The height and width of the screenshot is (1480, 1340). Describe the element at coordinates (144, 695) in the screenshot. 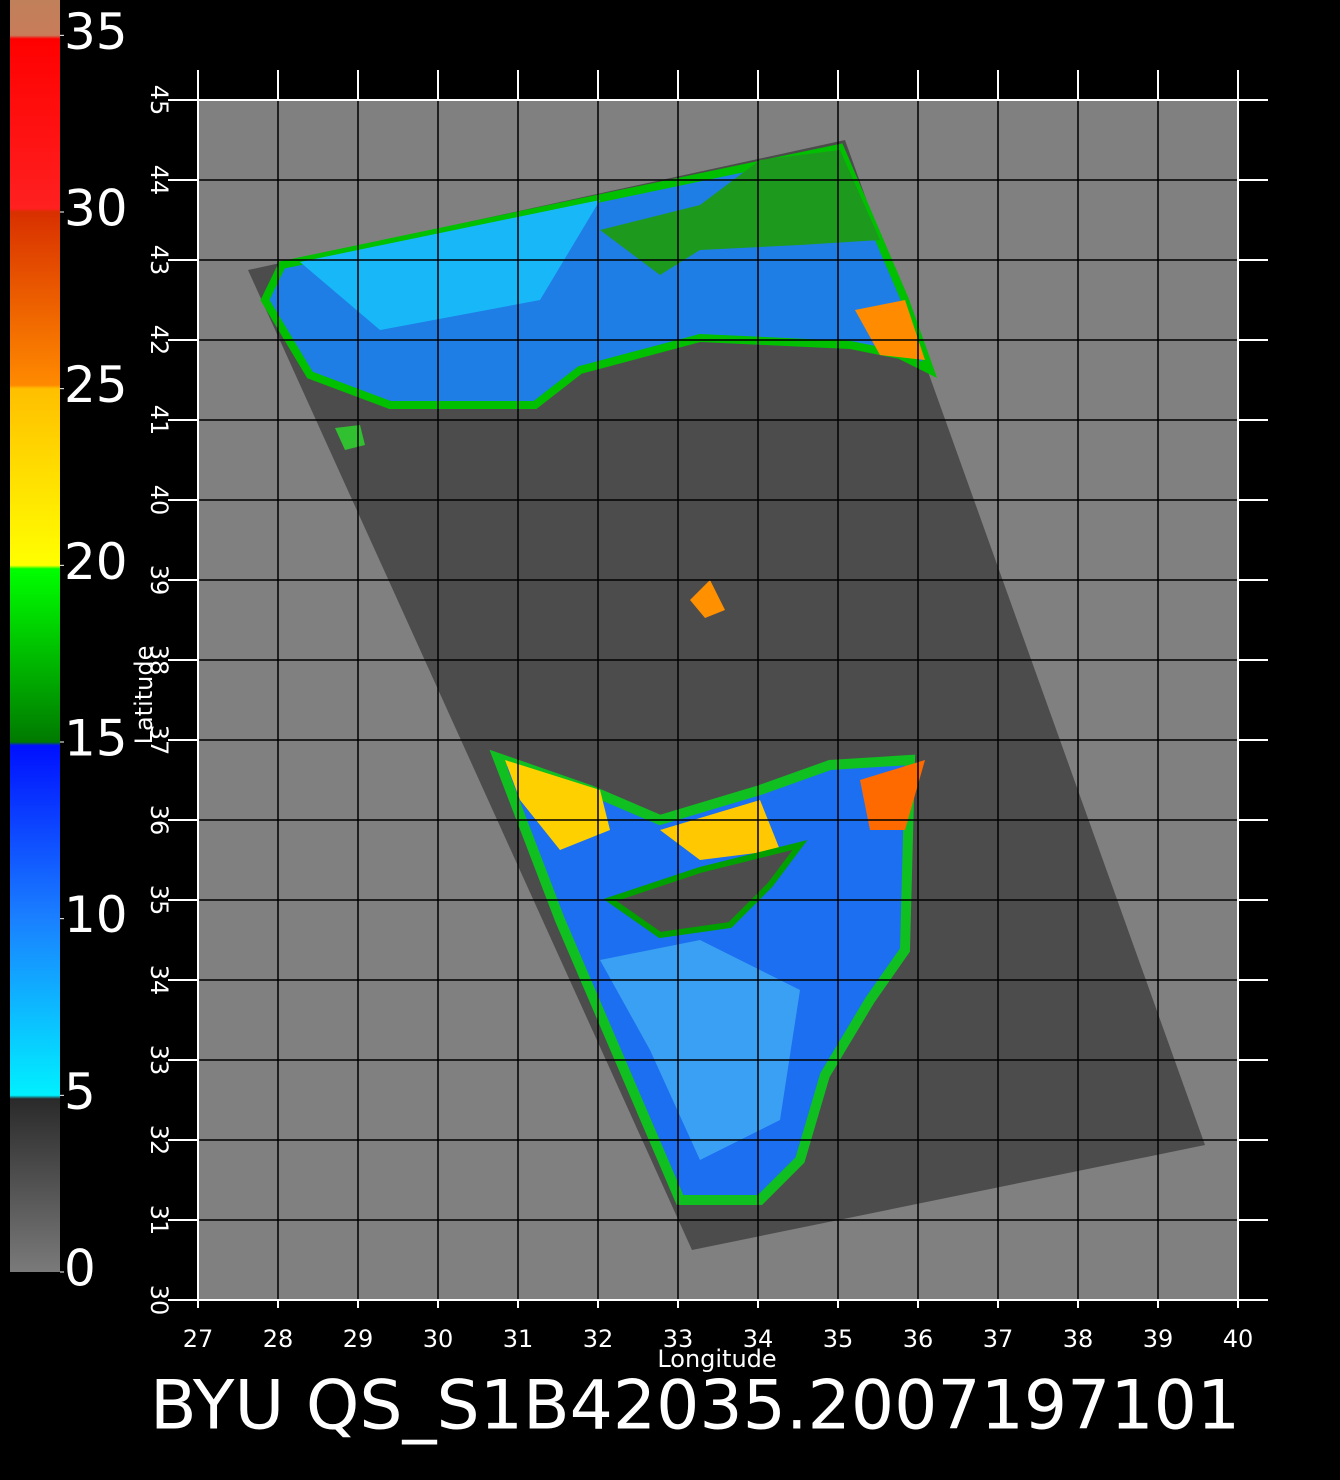

I see `y-axis-label: Latitude` at that location.